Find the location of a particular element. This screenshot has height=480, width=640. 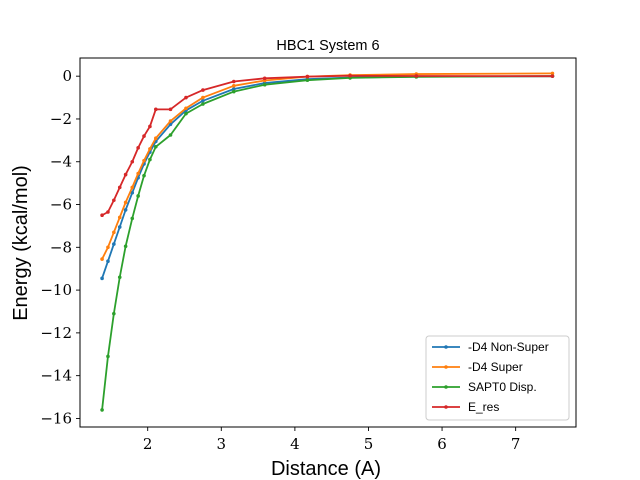

legend-label-2: SAPT0 Disp. is located at coordinates (502, 387).